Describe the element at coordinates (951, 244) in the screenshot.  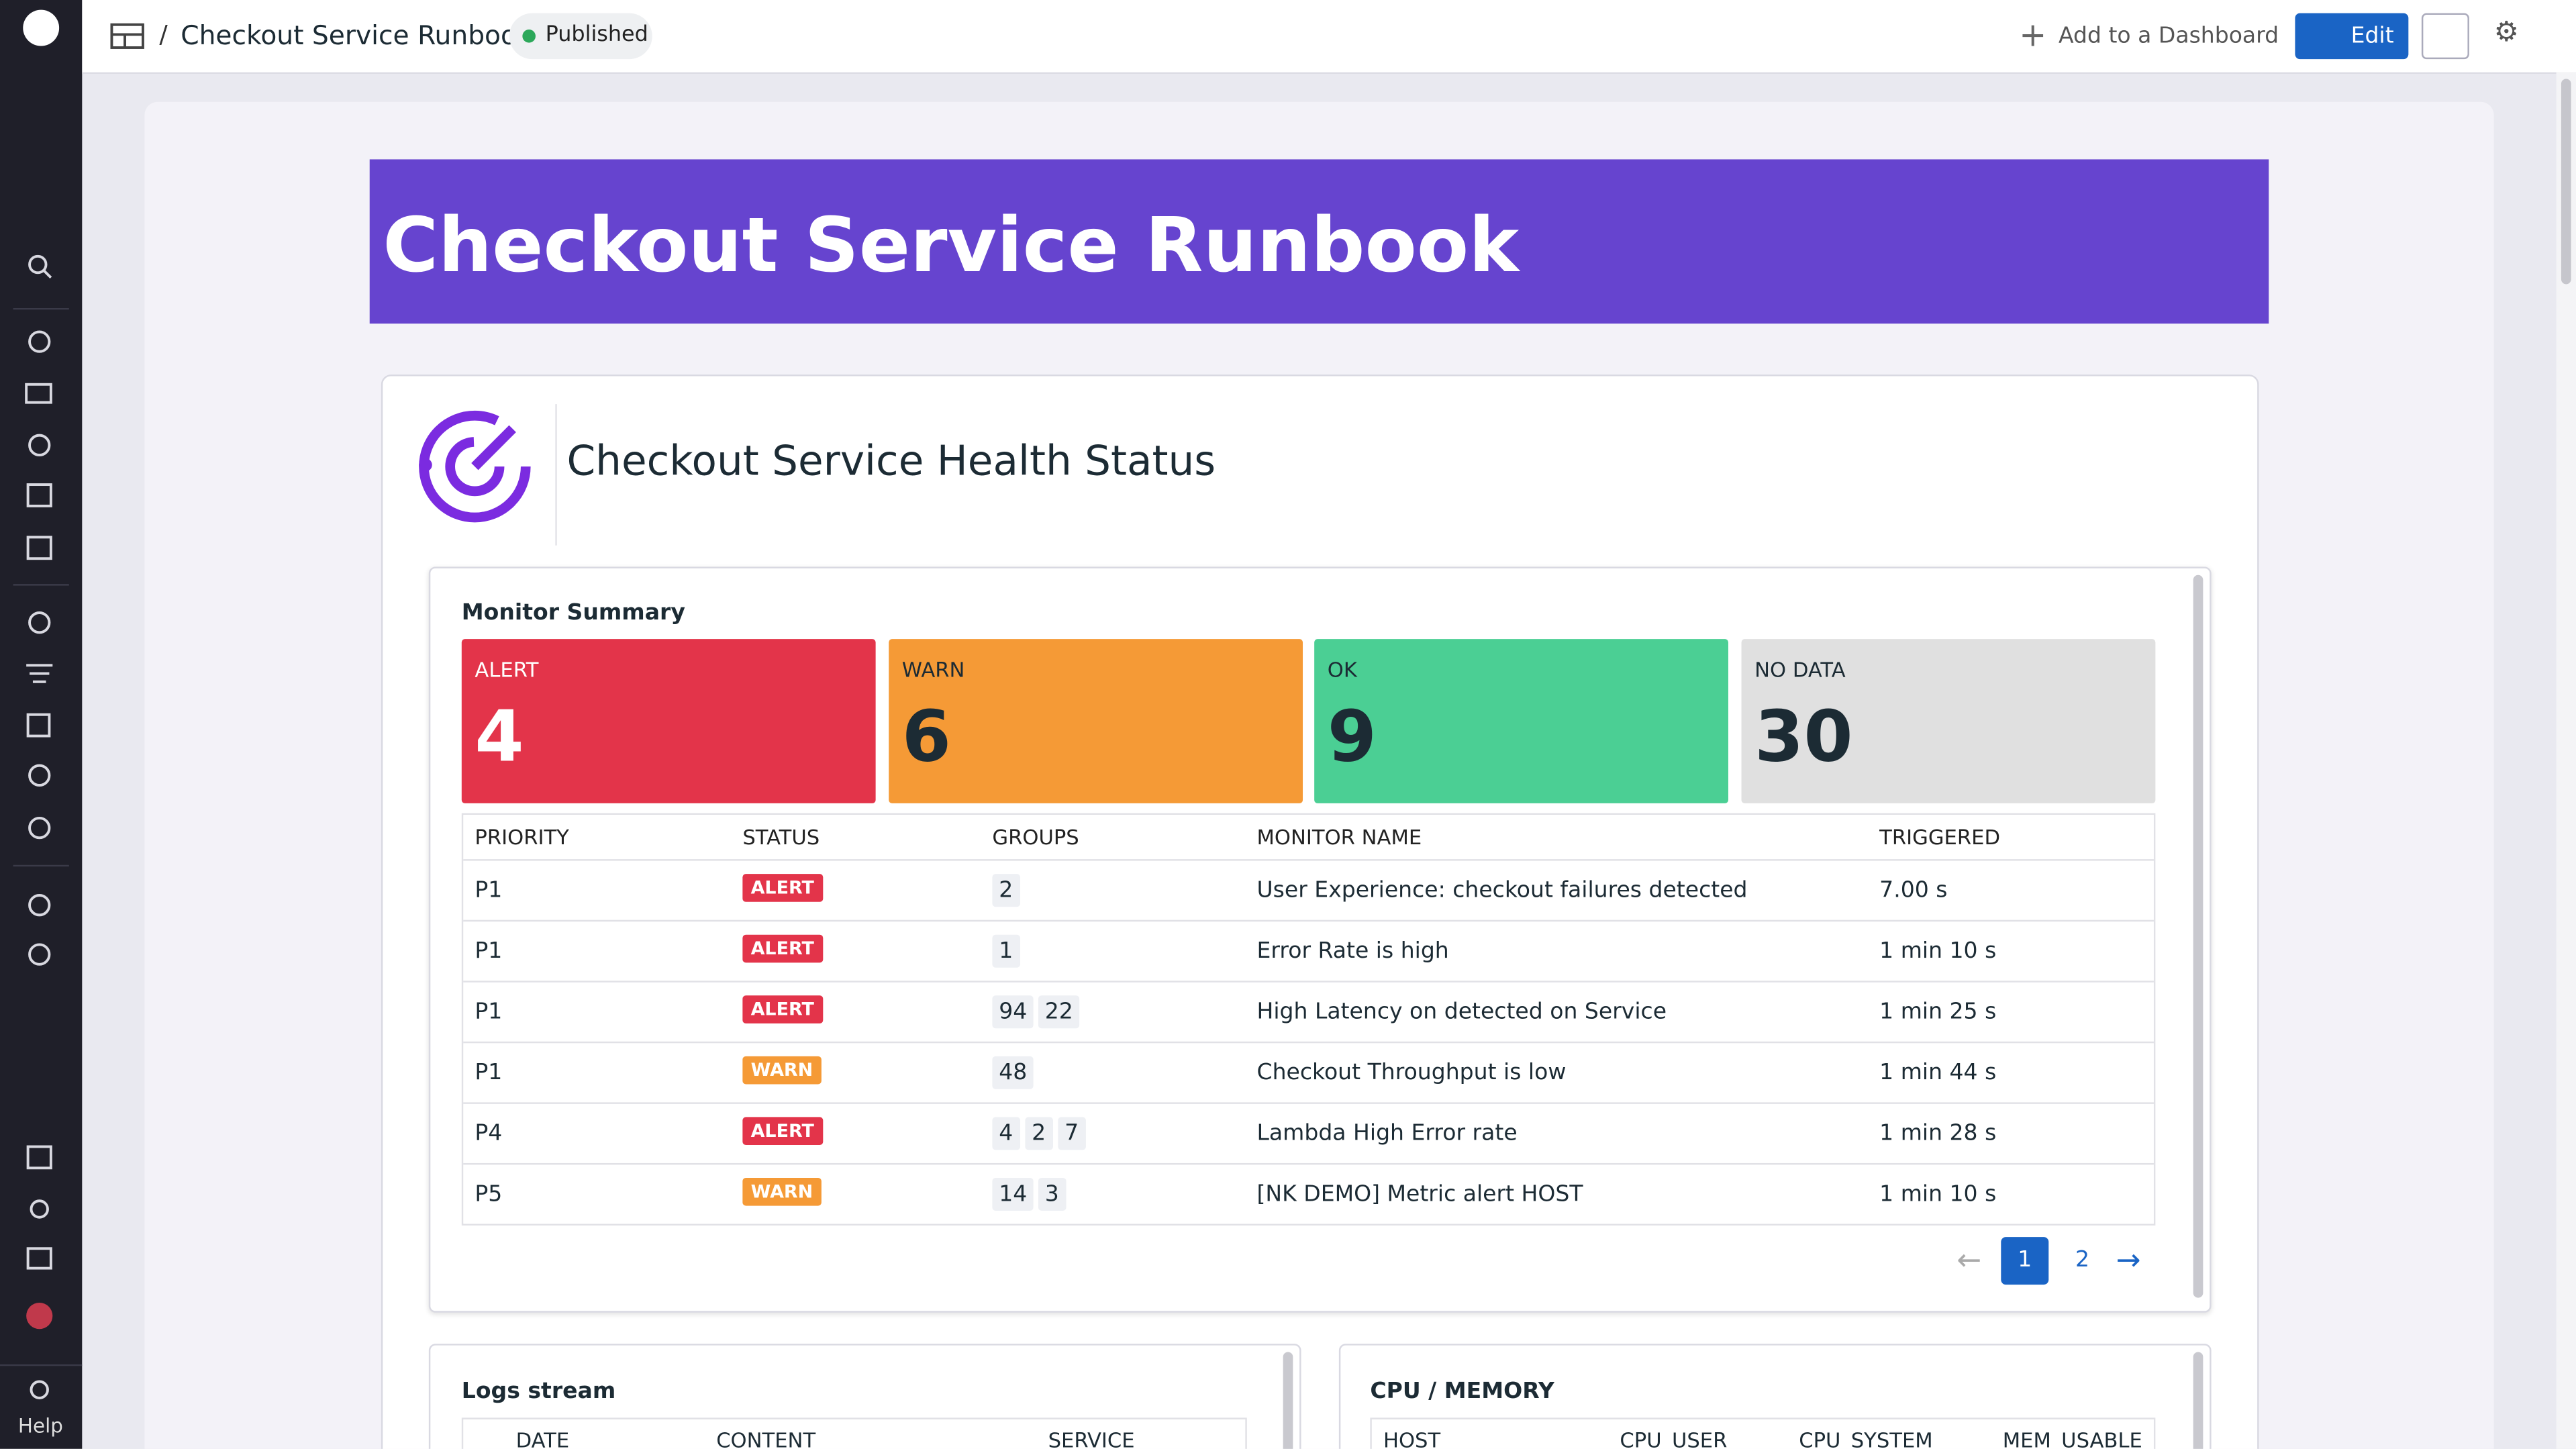
I see `banner-title: Checkout Service Runbook` at that location.